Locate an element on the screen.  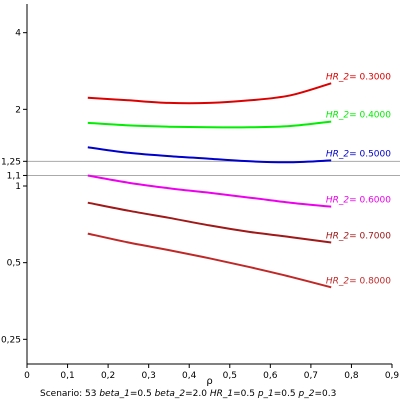
x-tick-label: 0,4 is located at coordinates (189, 376).